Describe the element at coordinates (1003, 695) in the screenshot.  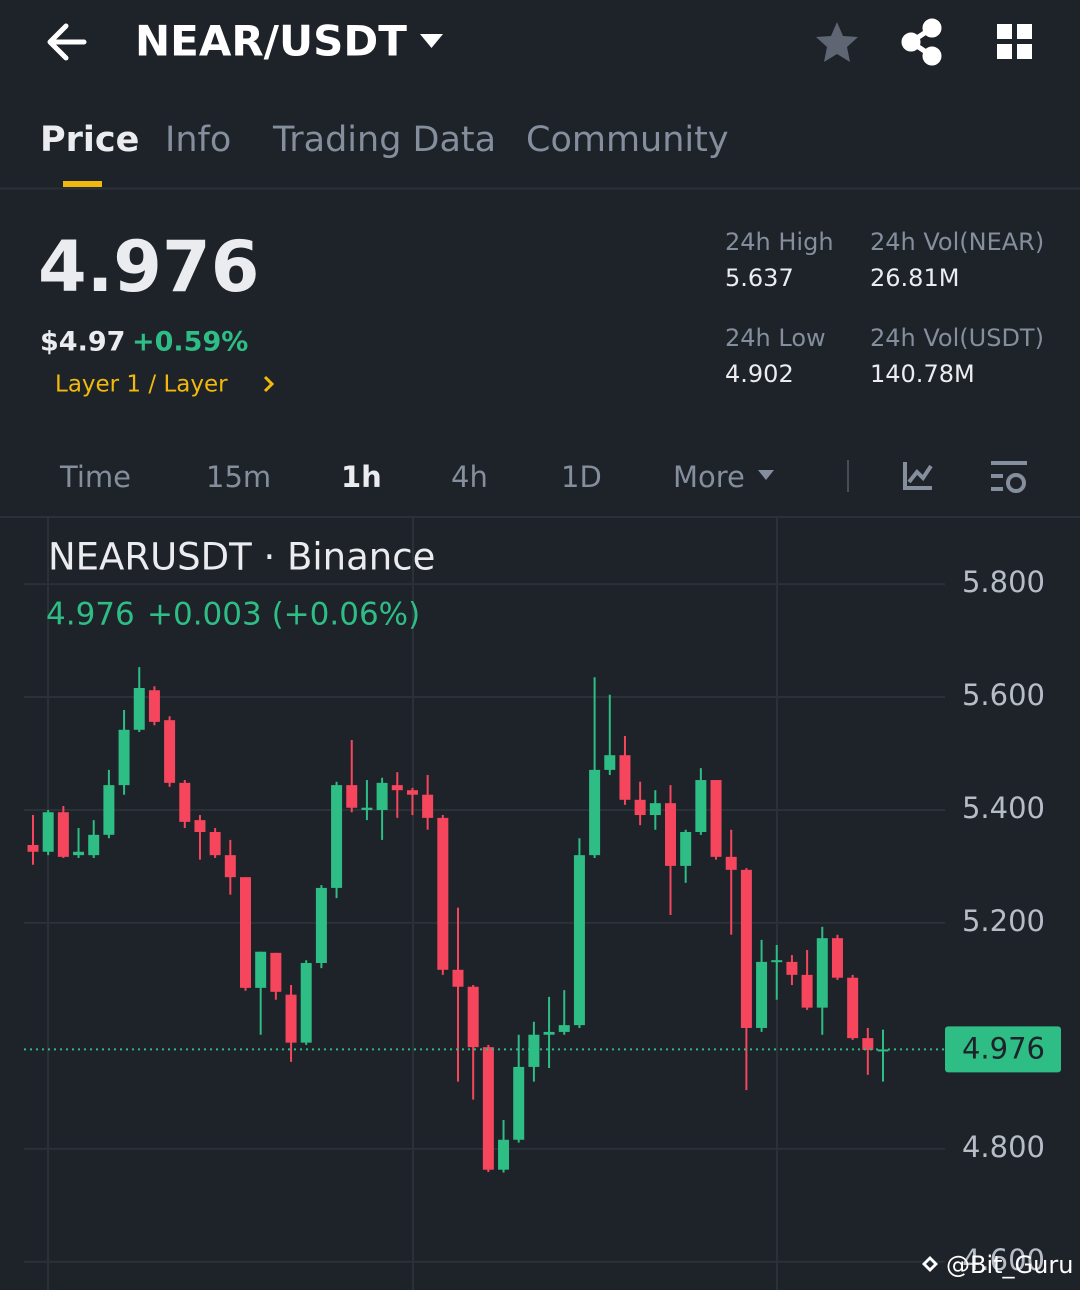
I see `y-tick-label: 5.600` at that location.